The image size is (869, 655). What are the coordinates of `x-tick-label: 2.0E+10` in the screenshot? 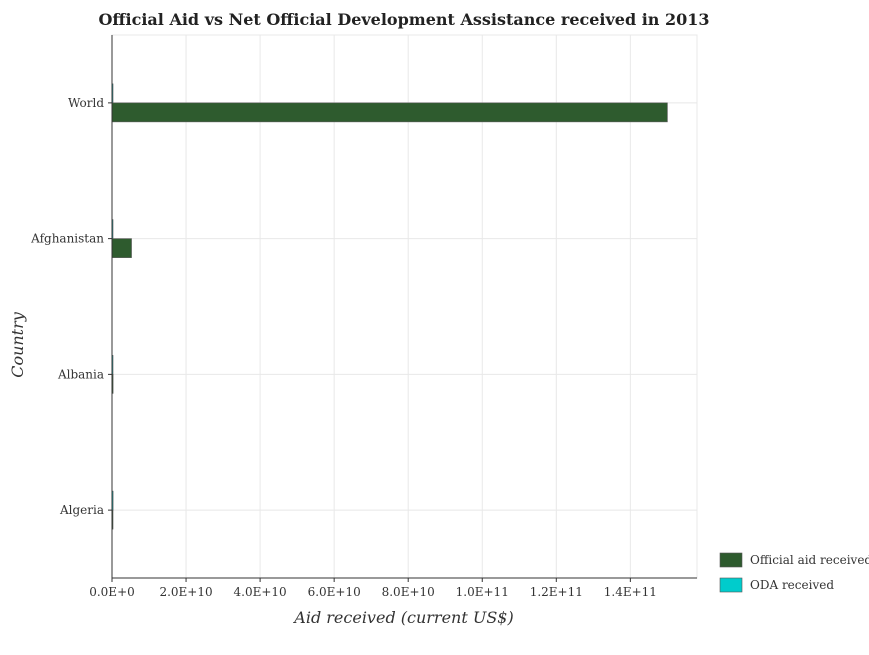 It's located at (185, 592).